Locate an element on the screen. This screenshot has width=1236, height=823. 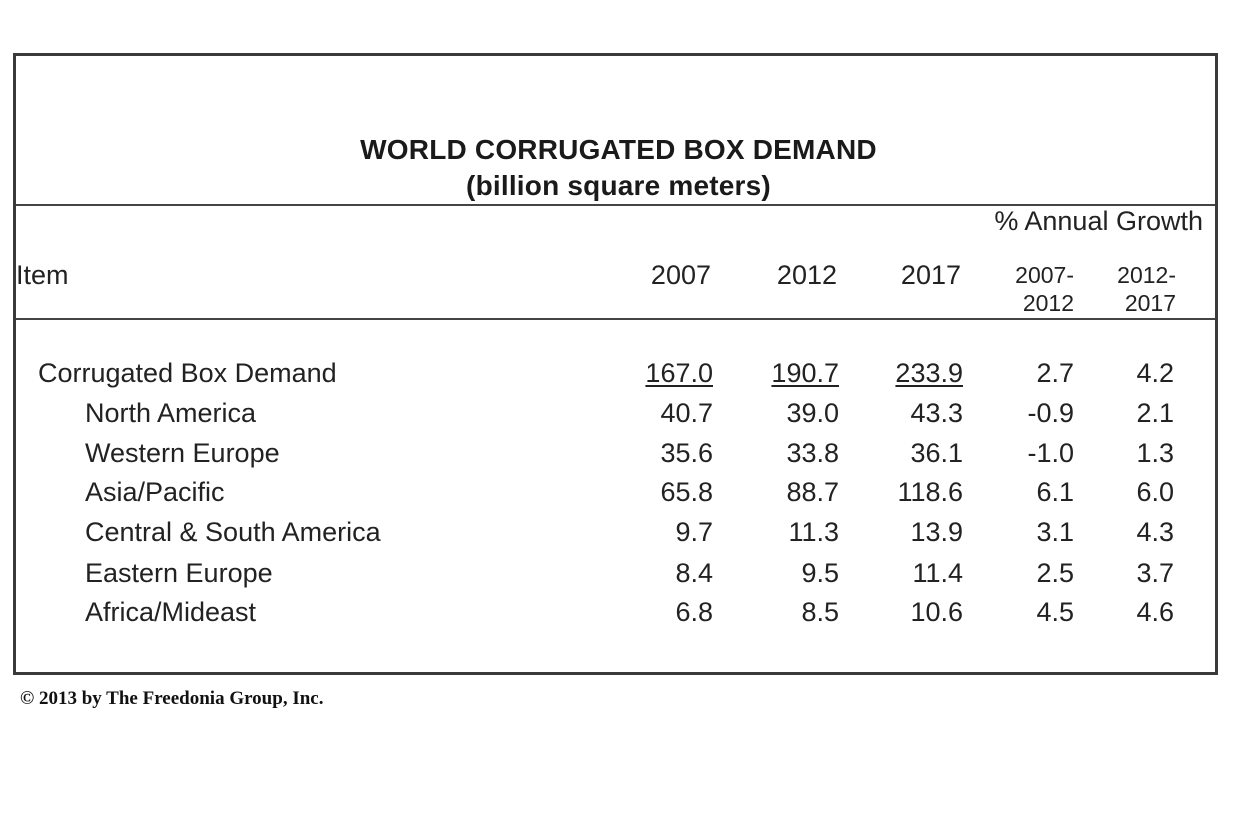
cell-2012: 39.0 is located at coordinates (812, 413).